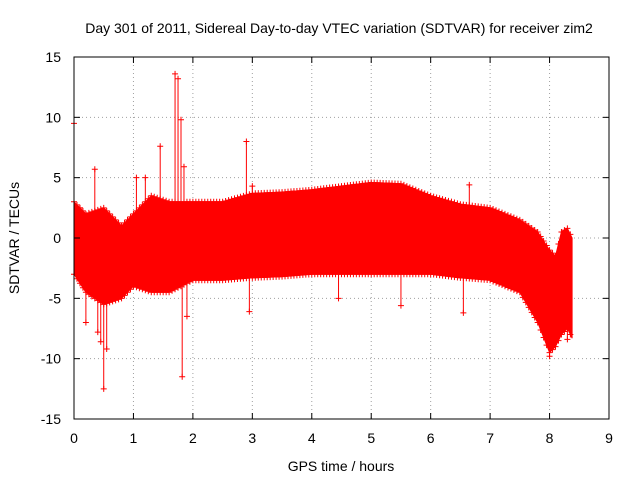 The height and width of the screenshot is (480, 640). What do you see at coordinates (53, 57) in the screenshot?
I see `y-tick-label: 15` at bounding box center [53, 57].